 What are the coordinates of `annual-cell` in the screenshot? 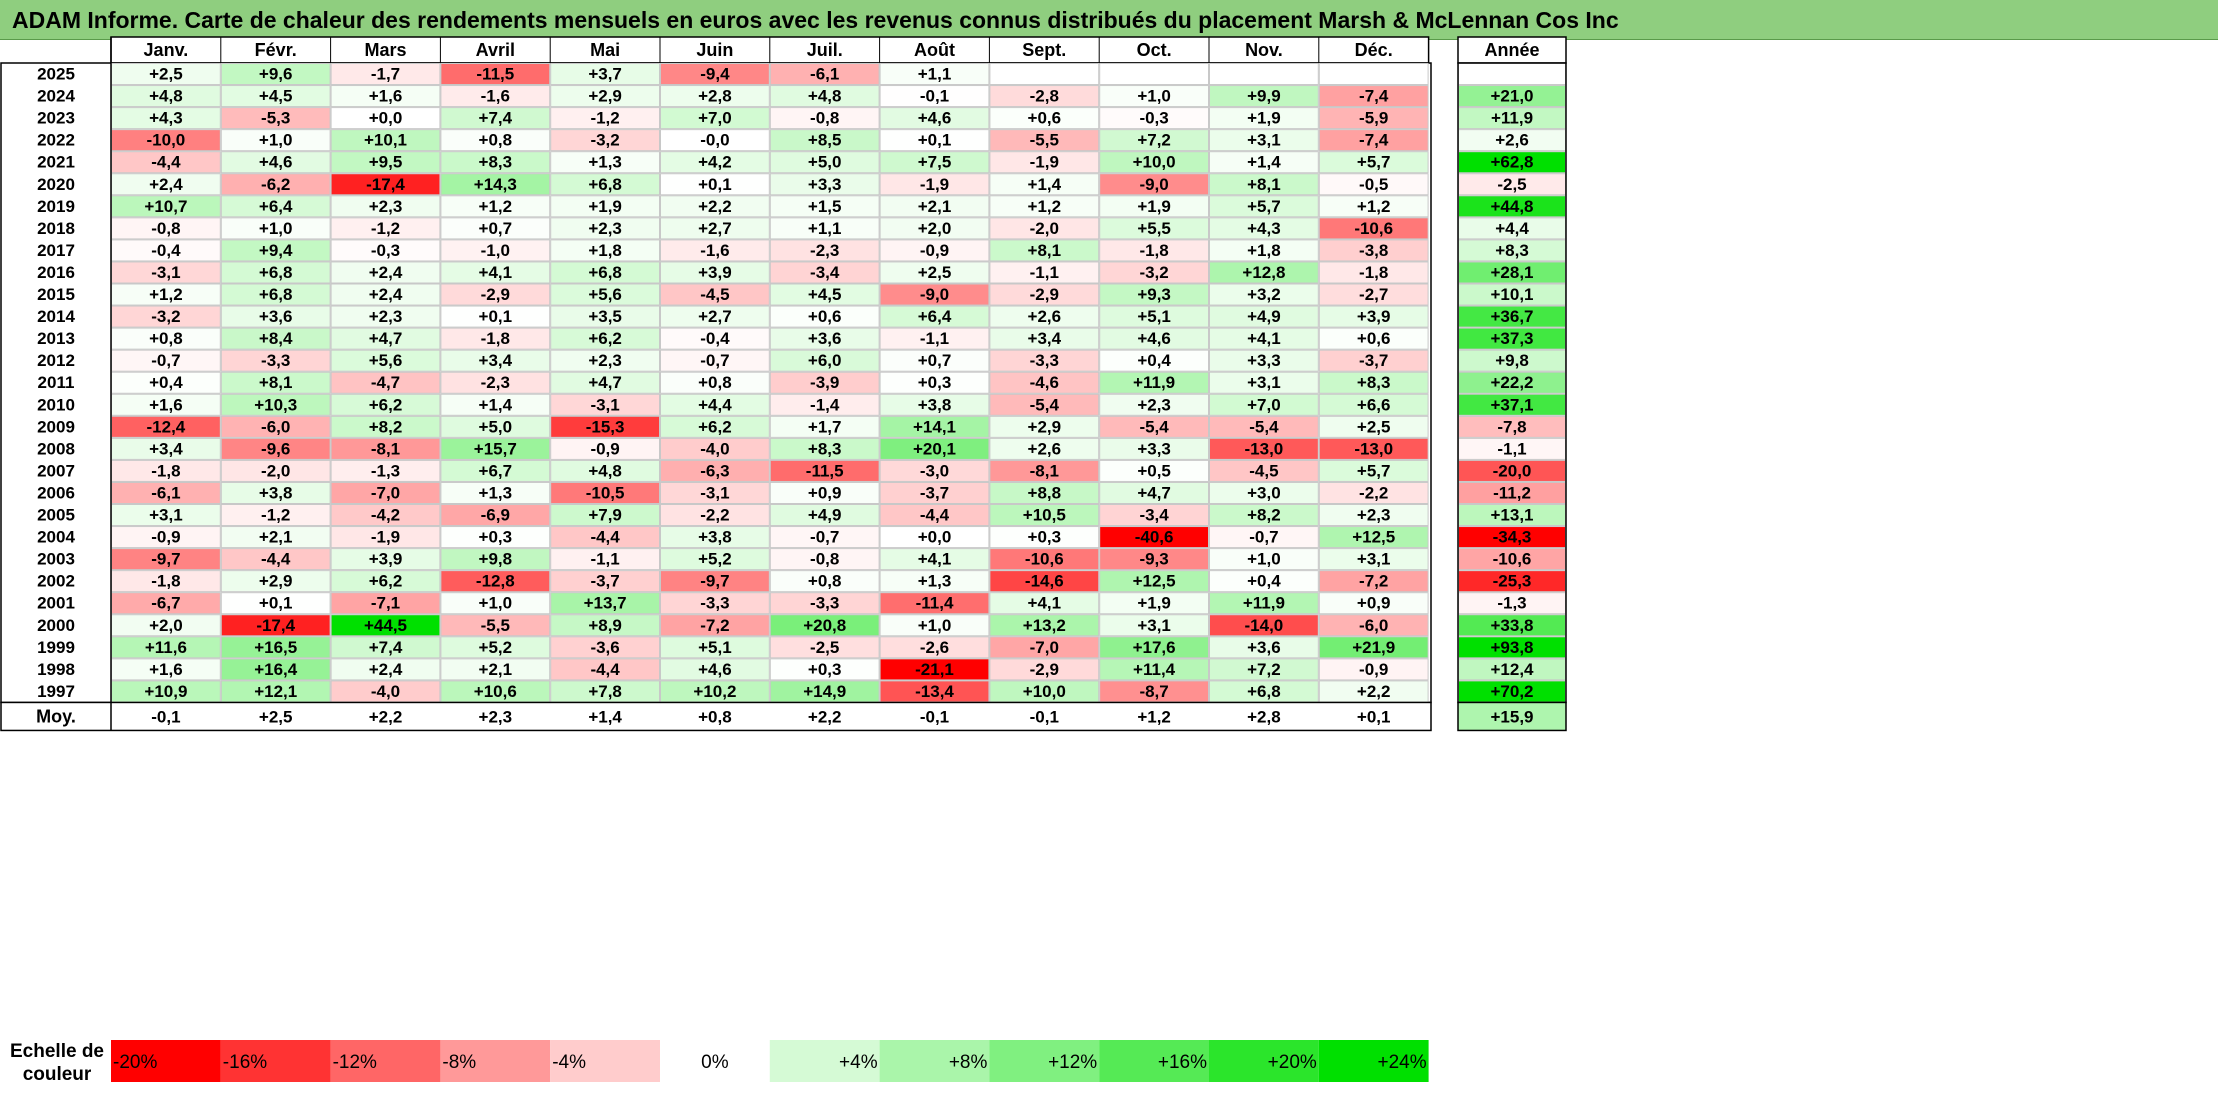 It's located at (1512, 74).